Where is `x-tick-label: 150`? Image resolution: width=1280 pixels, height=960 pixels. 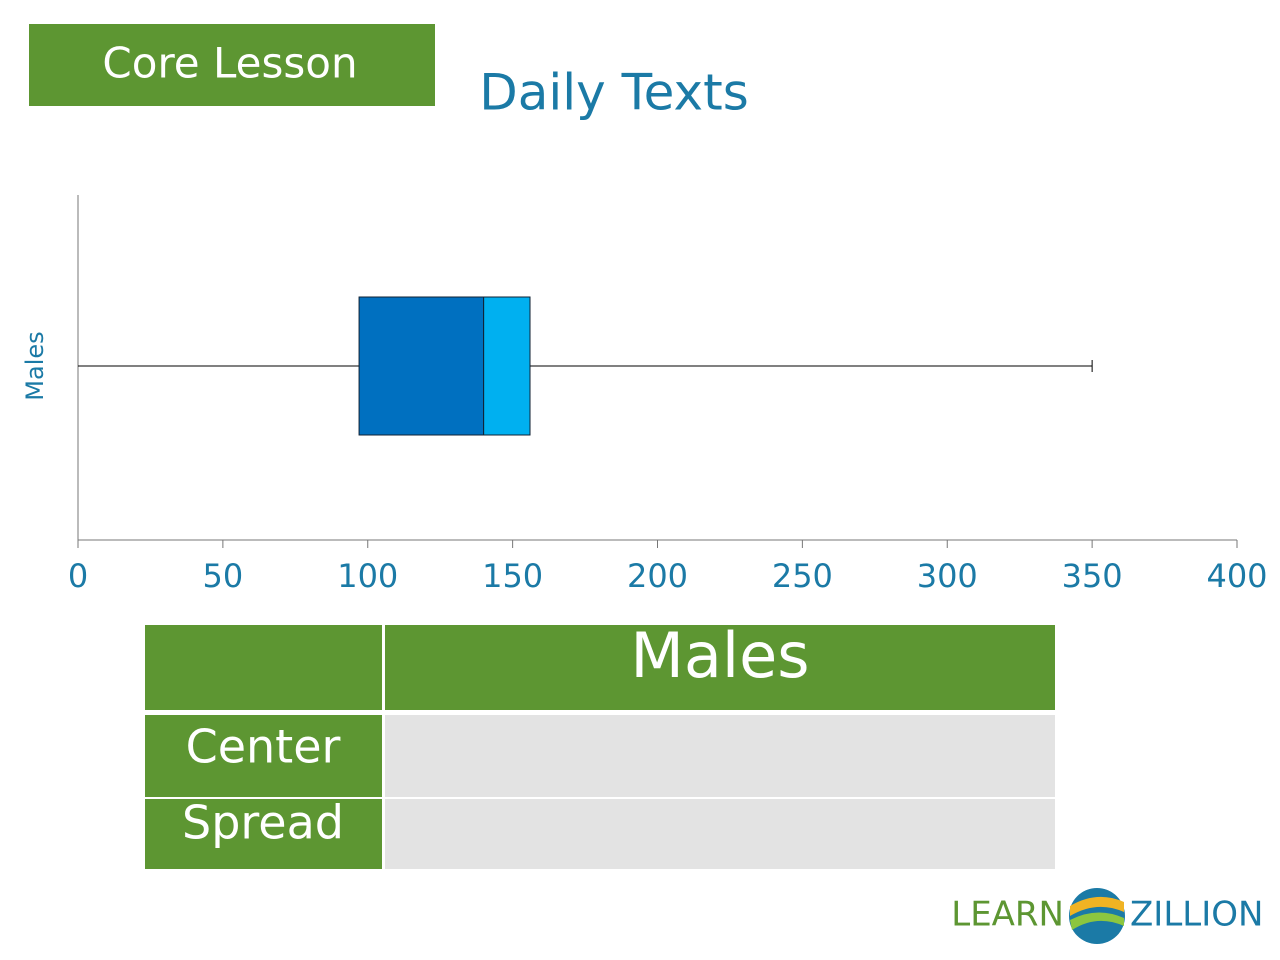 x-tick-label: 150 is located at coordinates (512, 576).